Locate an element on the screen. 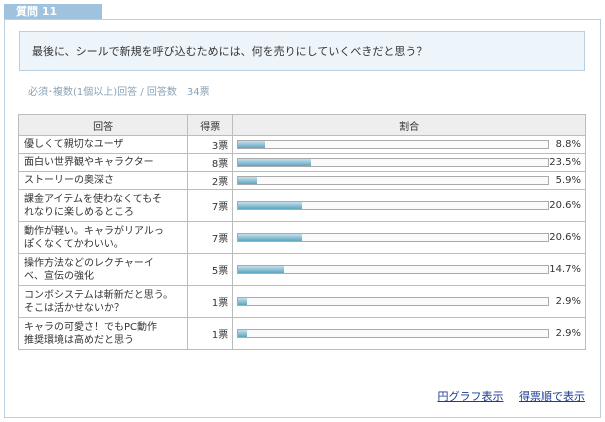  ratio-percent: 8.8% is located at coordinates (568, 144).